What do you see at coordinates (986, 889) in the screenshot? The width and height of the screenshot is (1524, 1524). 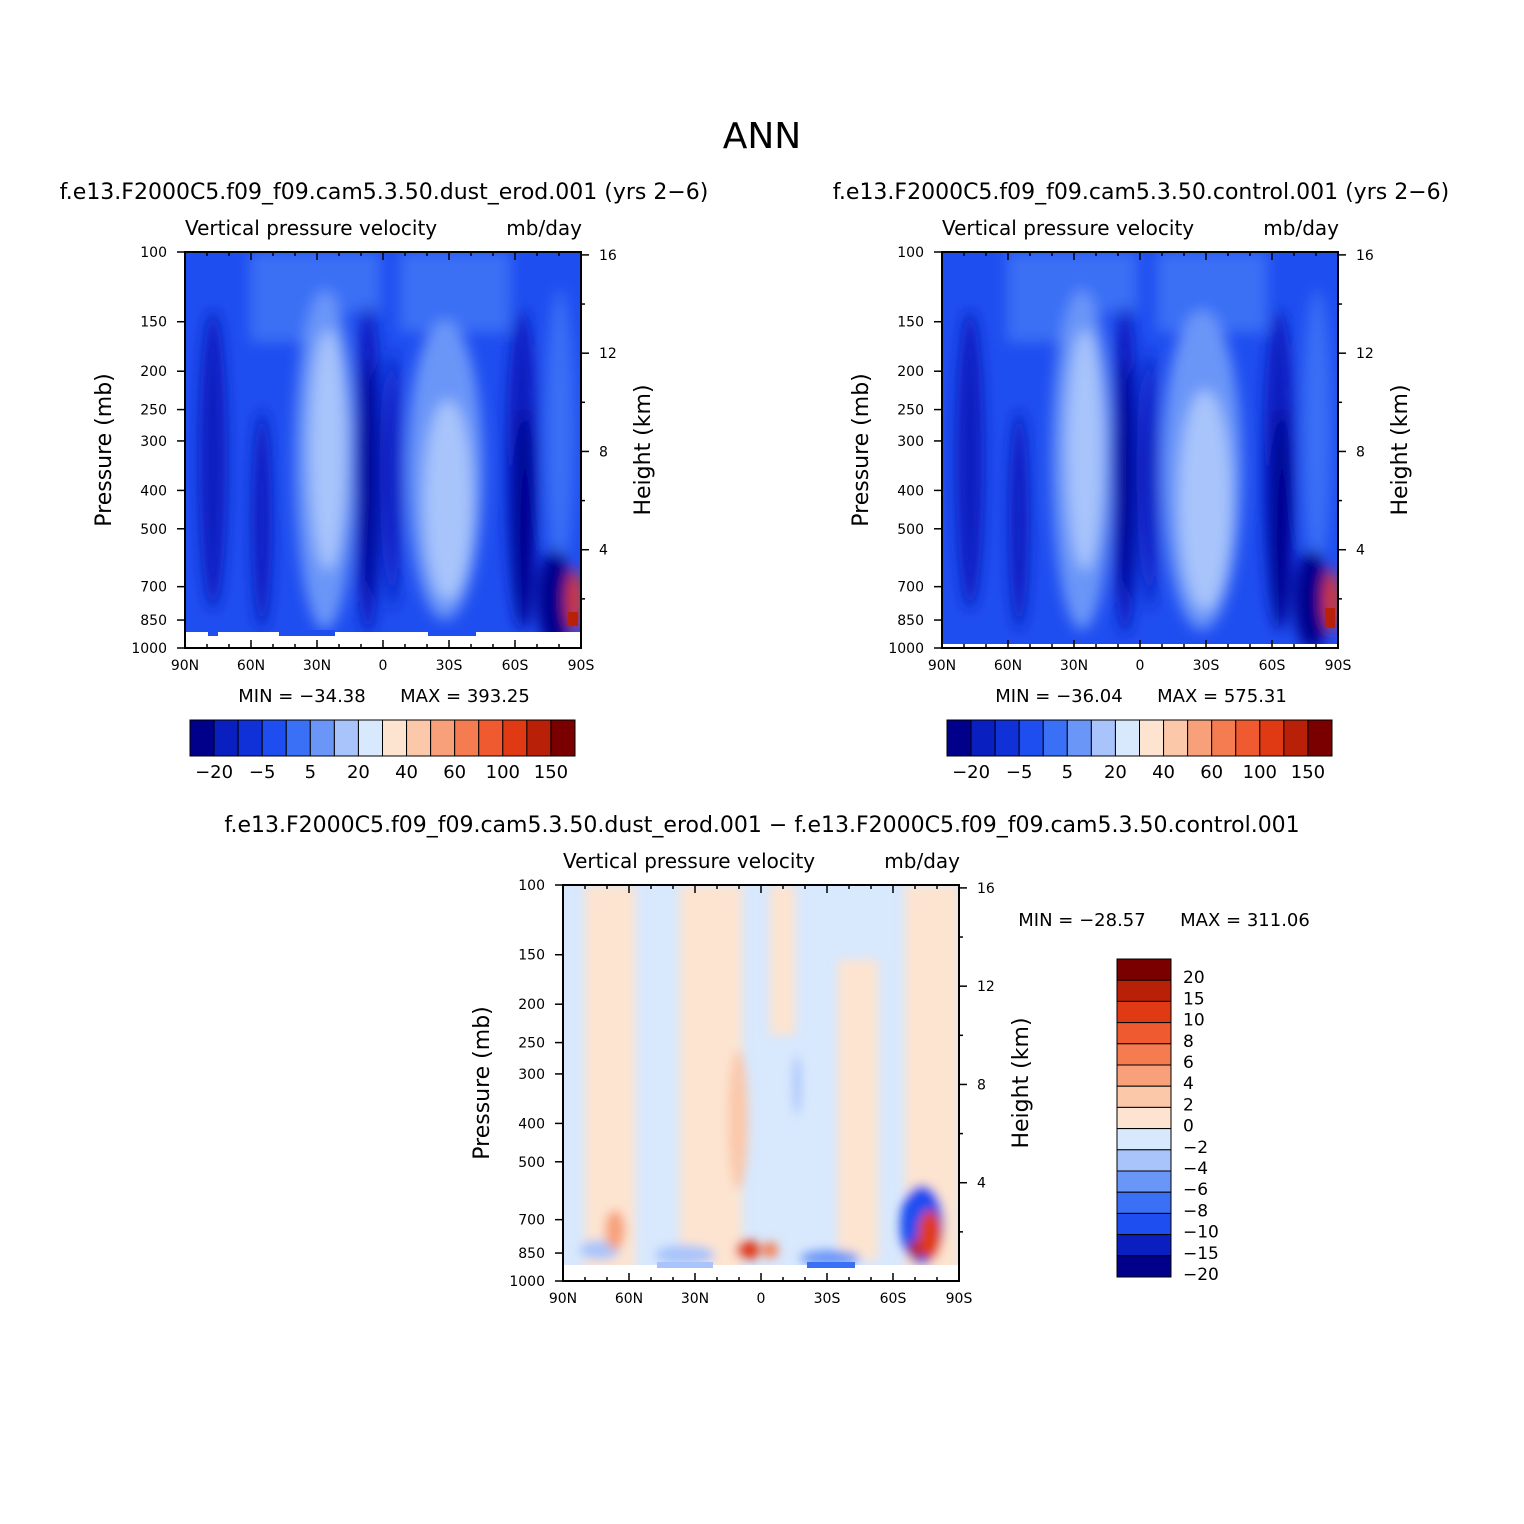 I see `y2-tick-label: 16` at bounding box center [986, 889].